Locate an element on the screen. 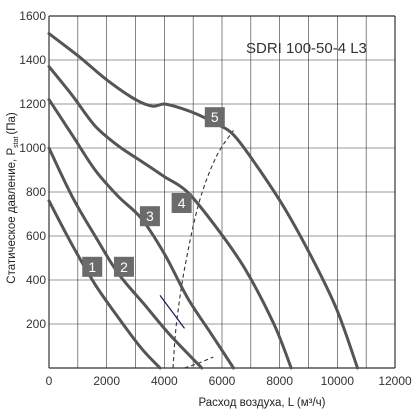  x-tick-label: 0 is located at coordinates (49, 381).